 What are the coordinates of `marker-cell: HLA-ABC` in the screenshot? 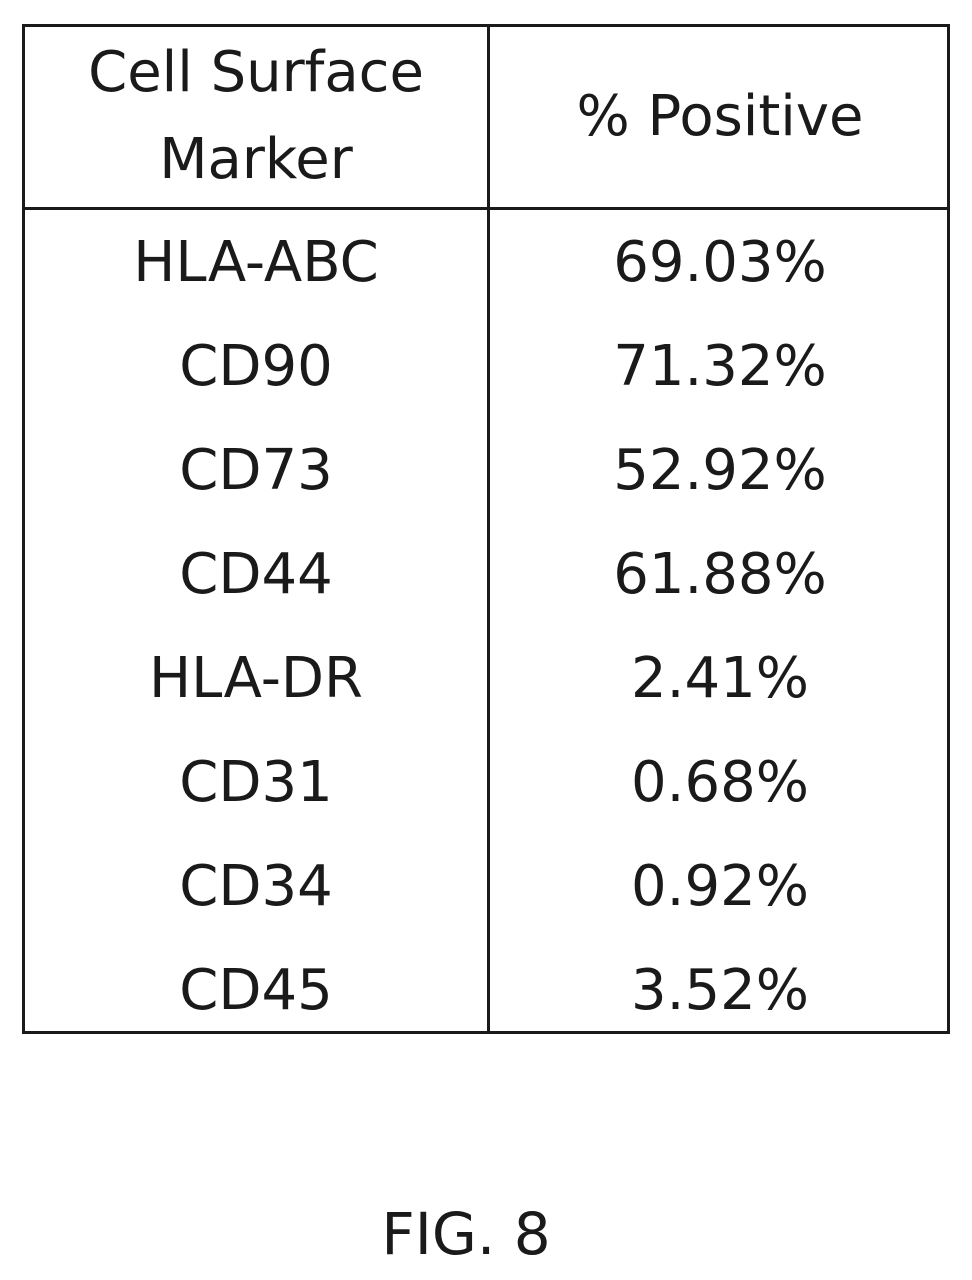 It's located at (256, 262).